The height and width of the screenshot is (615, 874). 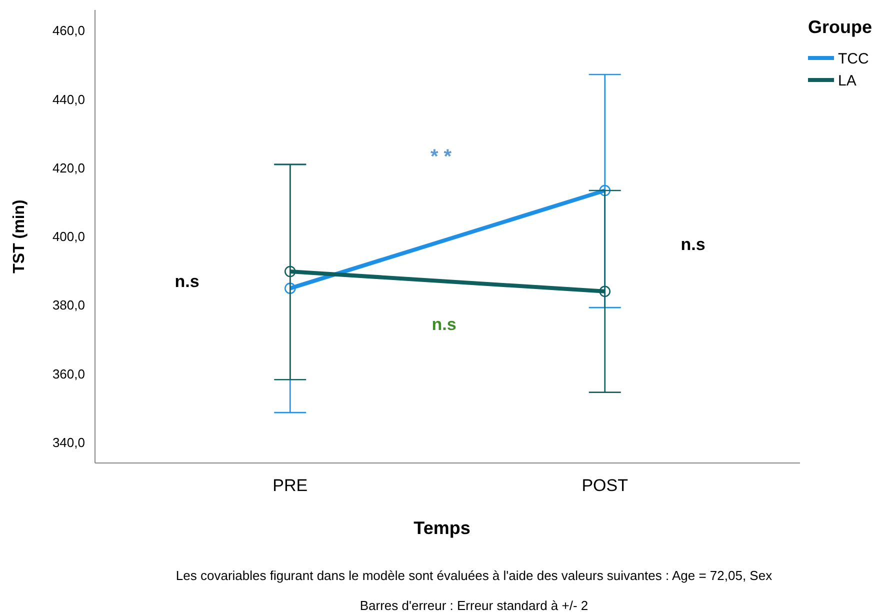 I want to click on x-tick-label: POST, so click(x=605, y=485).